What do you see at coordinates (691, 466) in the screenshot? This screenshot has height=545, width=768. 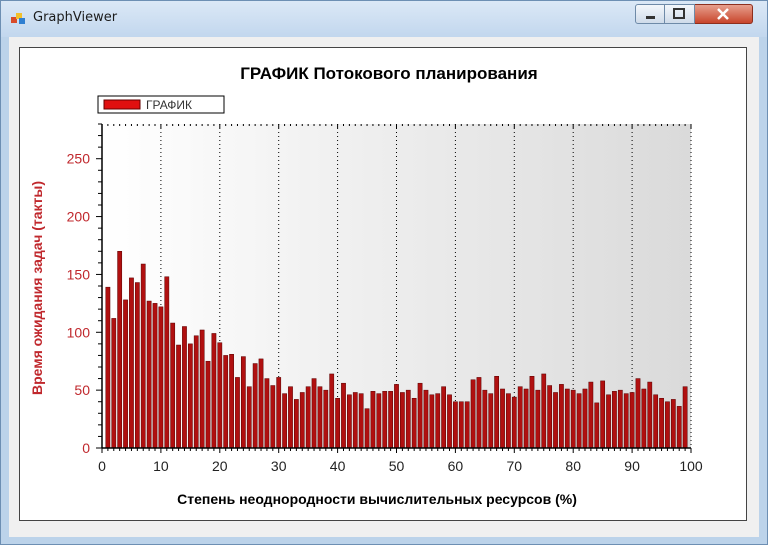 I see `x-tick-label: 100` at bounding box center [691, 466].